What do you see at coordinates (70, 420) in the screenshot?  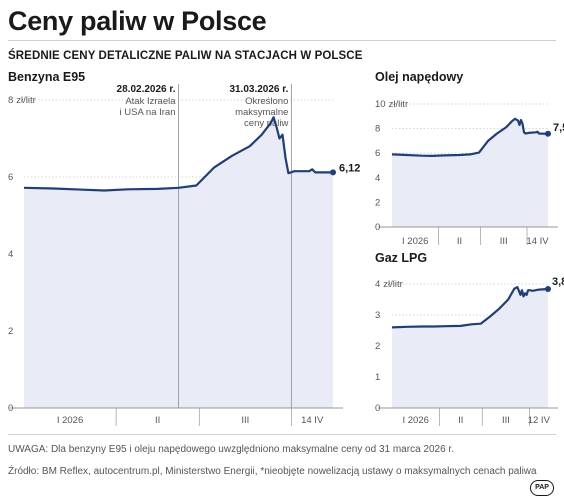 I see `benzyna-x-tick-label: I 2026` at bounding box center [70, 420].